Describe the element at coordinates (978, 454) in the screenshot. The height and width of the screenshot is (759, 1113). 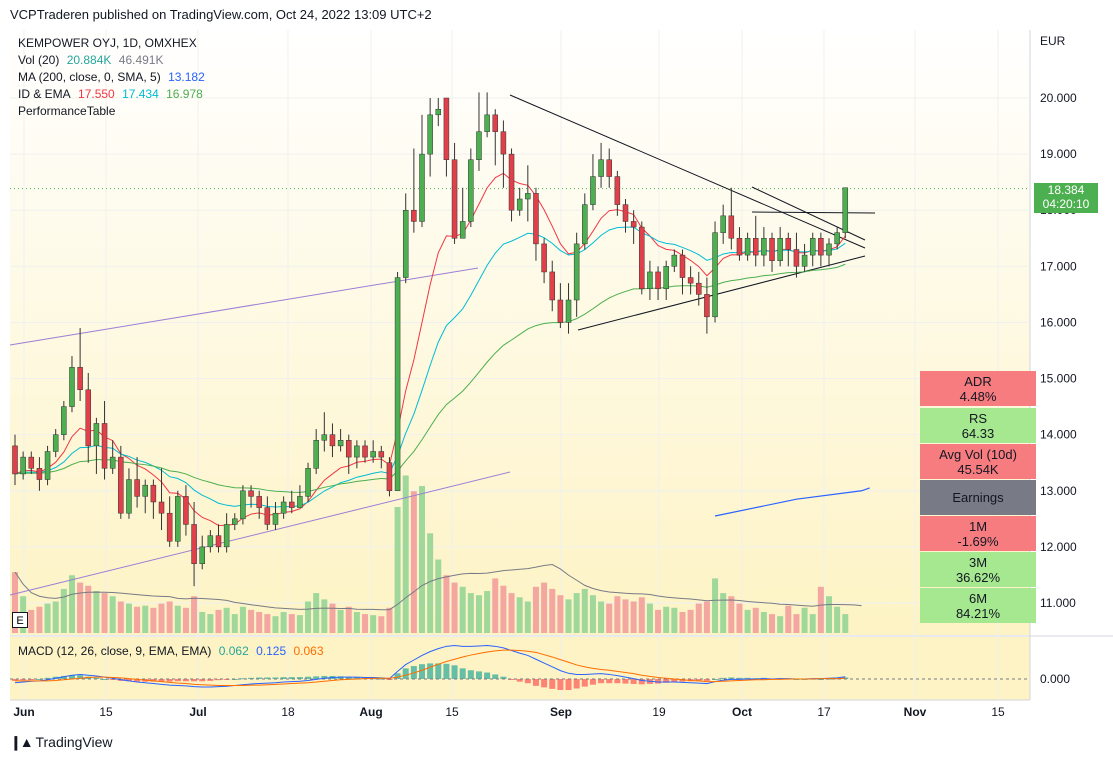
I see `perf-cell-title: Avg Vol (10d)` at that location.